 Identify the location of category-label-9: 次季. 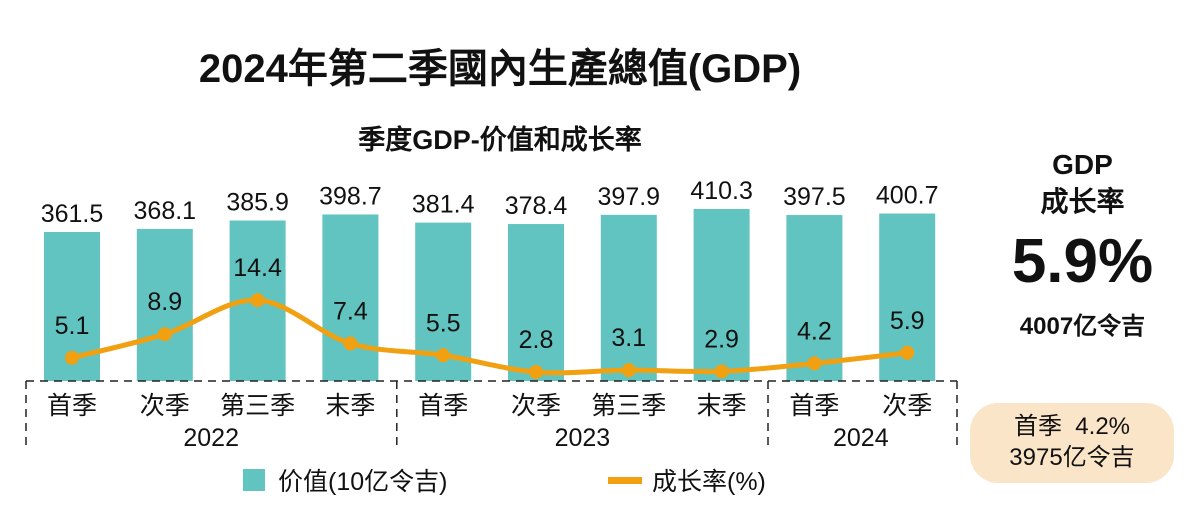
(907, 406).